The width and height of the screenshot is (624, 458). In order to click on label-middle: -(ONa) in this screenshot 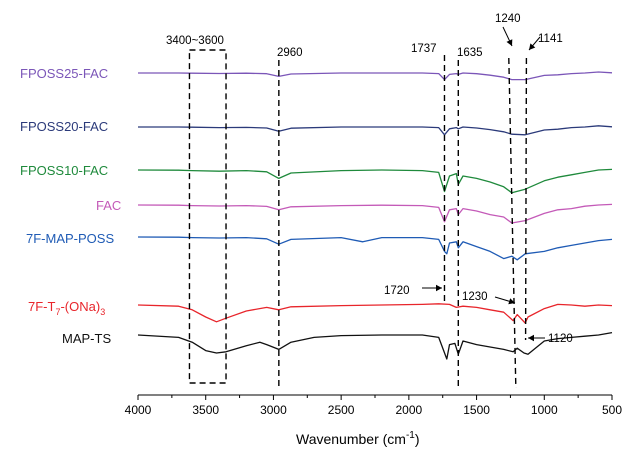, I will do `click(80, 306)`.